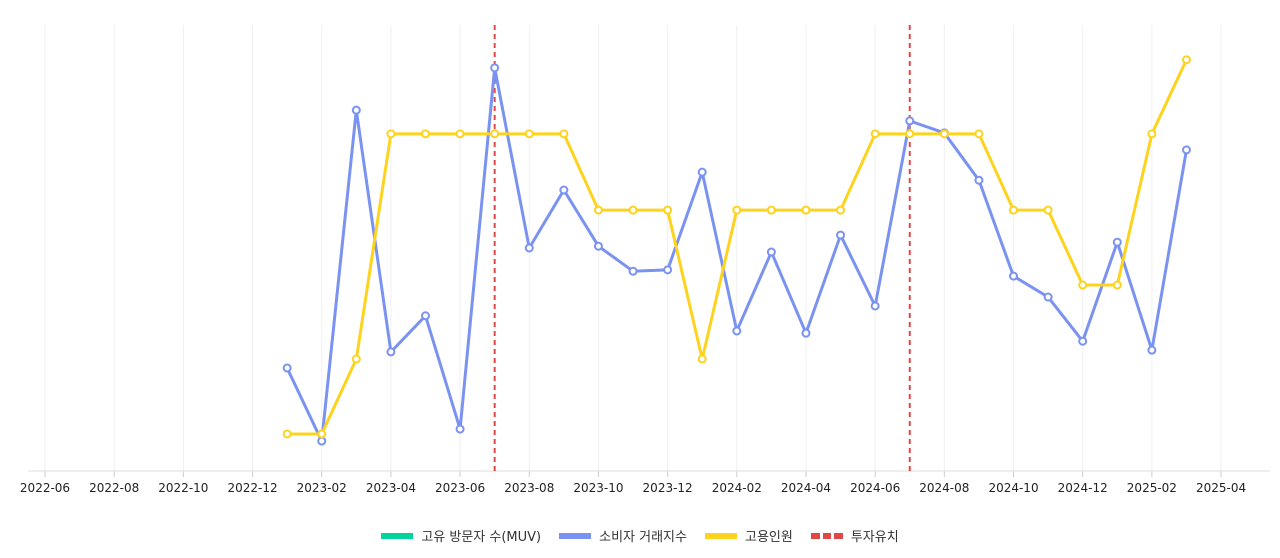 Image resolution: width=1280 pixels, height=558 pixels. Describe the element at coordinates (1083, 488) in the screenshot. I see `x-tick-label: 2024-12` at that location.